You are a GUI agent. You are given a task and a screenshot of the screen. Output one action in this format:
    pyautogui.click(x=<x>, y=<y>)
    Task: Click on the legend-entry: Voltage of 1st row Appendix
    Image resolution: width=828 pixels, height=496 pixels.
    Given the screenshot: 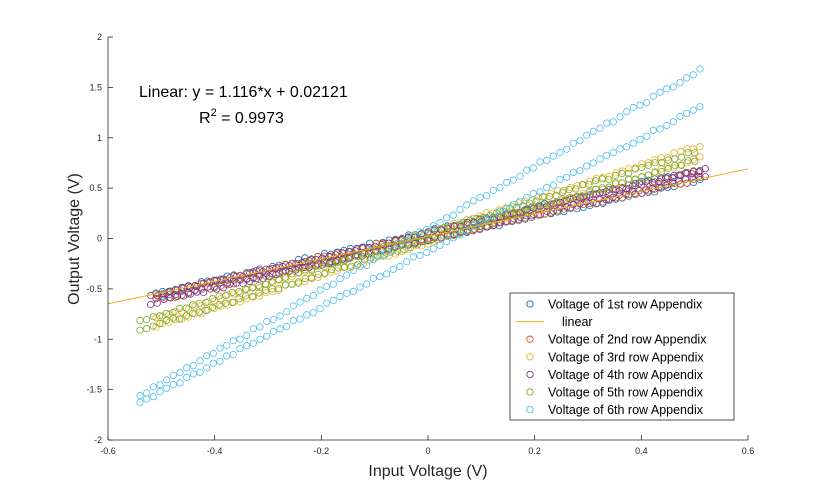 What is the action you would take?
    pyautogui.click(x=614, y=305)
    